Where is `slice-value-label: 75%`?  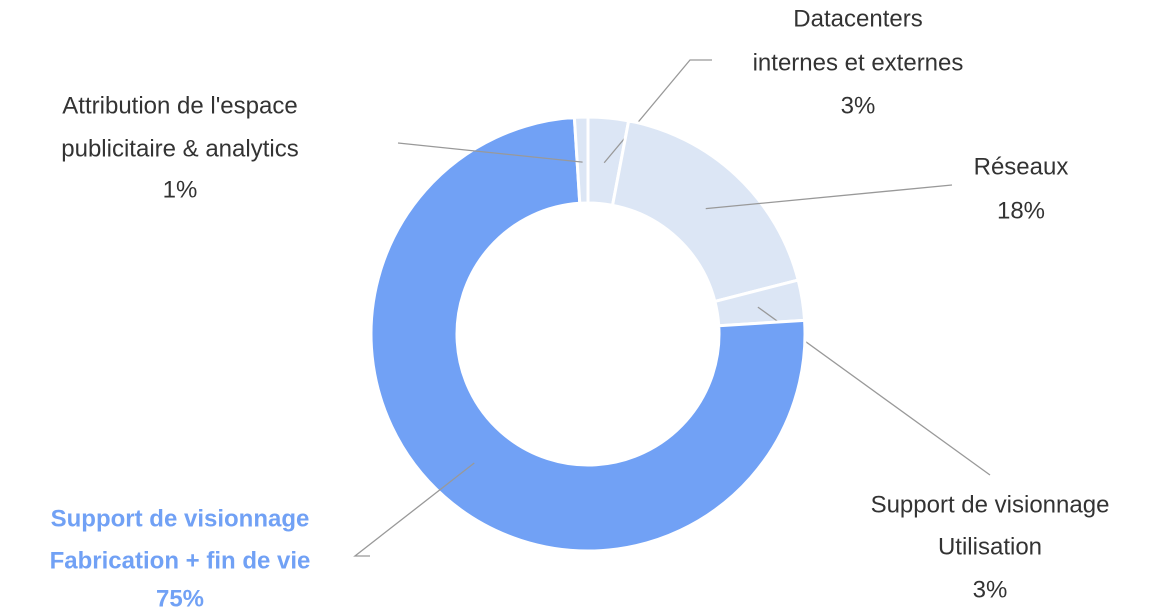
slice-value-label: 75% is located at coordinates (180, 598).